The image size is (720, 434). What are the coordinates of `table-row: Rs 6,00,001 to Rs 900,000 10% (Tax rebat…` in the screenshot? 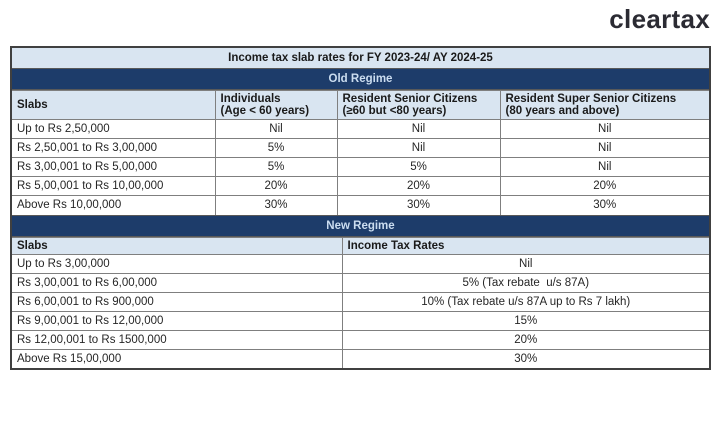 It's located at (360, 301).